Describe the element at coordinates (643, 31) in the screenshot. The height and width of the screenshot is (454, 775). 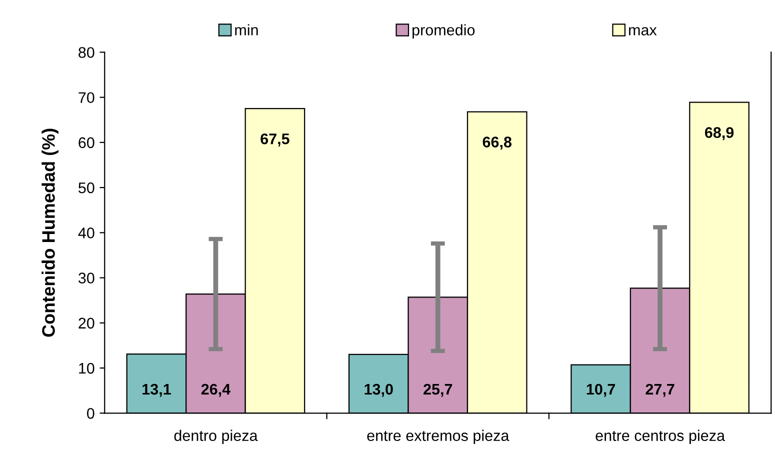
I see `legend-label: max` at that location.